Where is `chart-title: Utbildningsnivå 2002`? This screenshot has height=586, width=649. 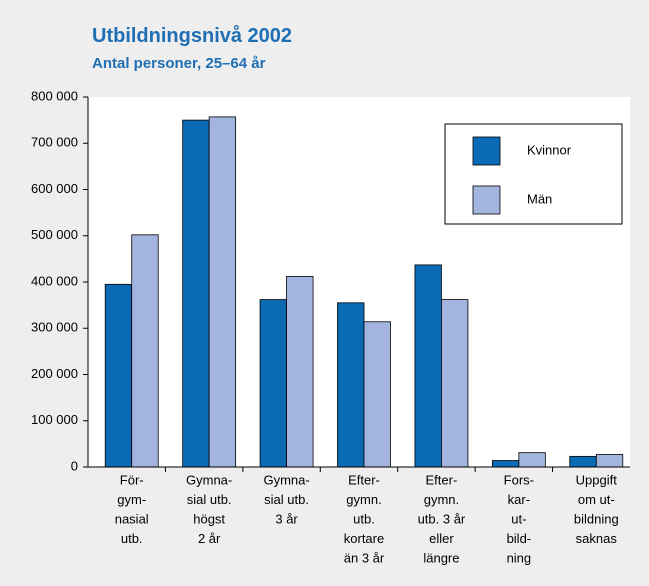
chart-title: Utbildningsnivå 2002 is located at coordinates (192, 35).